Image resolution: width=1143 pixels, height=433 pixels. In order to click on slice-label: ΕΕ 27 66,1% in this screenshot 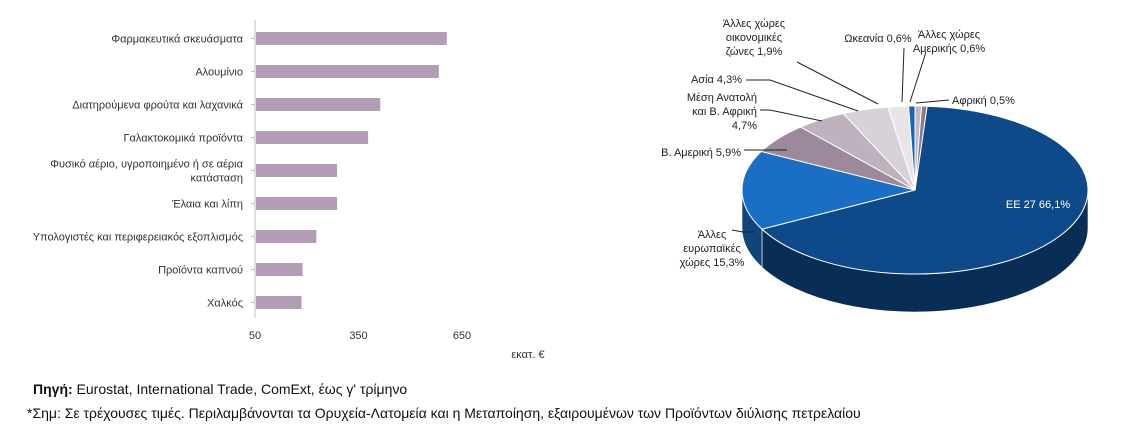, I will do `click(1038, 205)`.